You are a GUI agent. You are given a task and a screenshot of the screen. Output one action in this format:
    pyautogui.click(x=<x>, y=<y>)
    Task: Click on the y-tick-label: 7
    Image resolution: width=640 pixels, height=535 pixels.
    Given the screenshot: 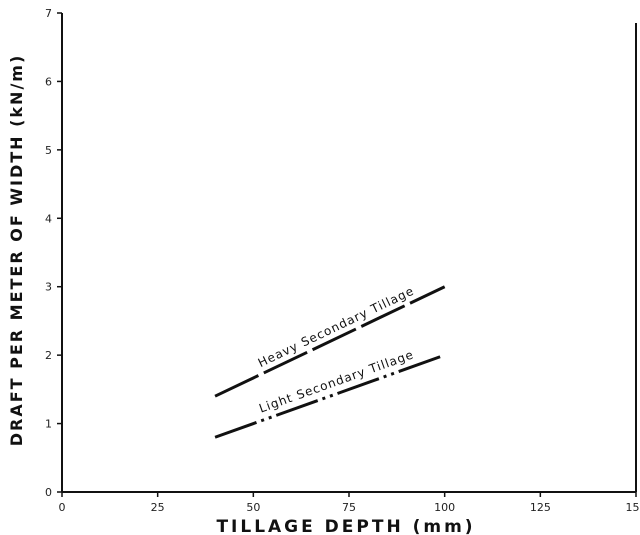 What is the action you would take?
    pyautogui.click(x=48, y=13)
    